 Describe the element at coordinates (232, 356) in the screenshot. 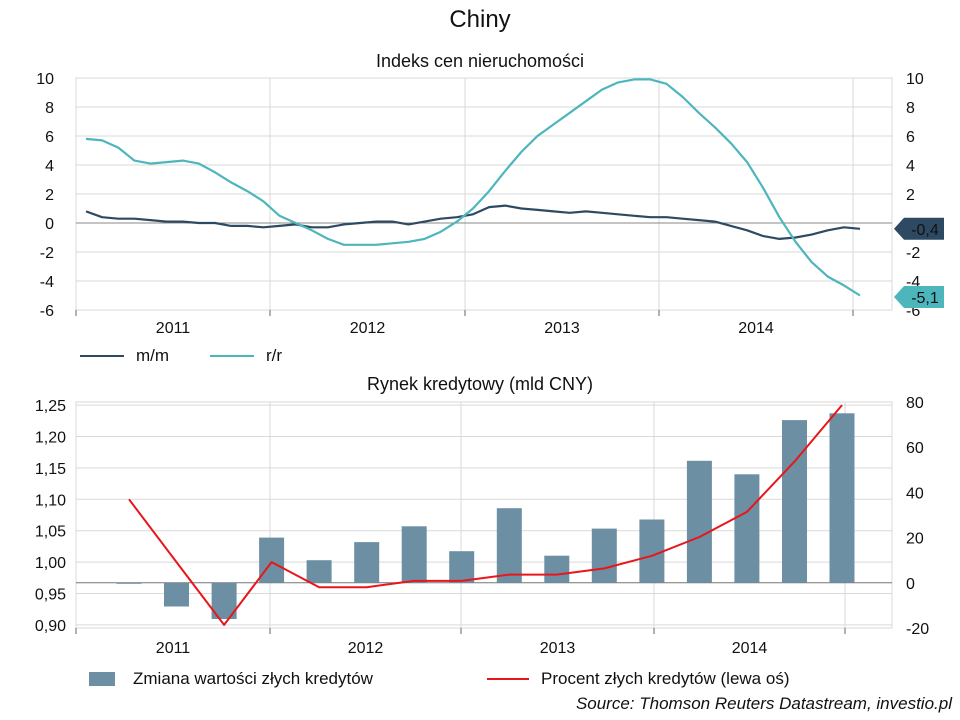

I see `legend-rr-swatch` at that location.